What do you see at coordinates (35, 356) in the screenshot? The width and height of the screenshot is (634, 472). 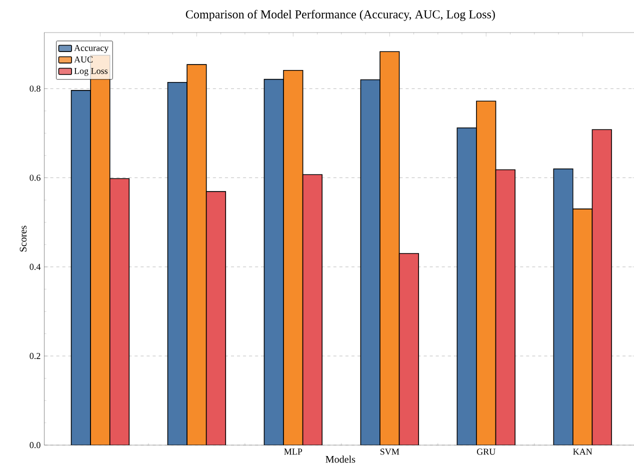 I see `y-tick-label: 0.2` at bounding box center [35, 356].